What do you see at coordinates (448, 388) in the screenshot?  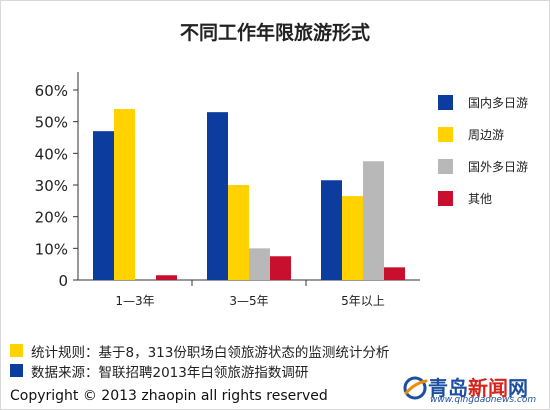 I see `watermark-name-part1: 青岛` at bounding box center [448, 388].